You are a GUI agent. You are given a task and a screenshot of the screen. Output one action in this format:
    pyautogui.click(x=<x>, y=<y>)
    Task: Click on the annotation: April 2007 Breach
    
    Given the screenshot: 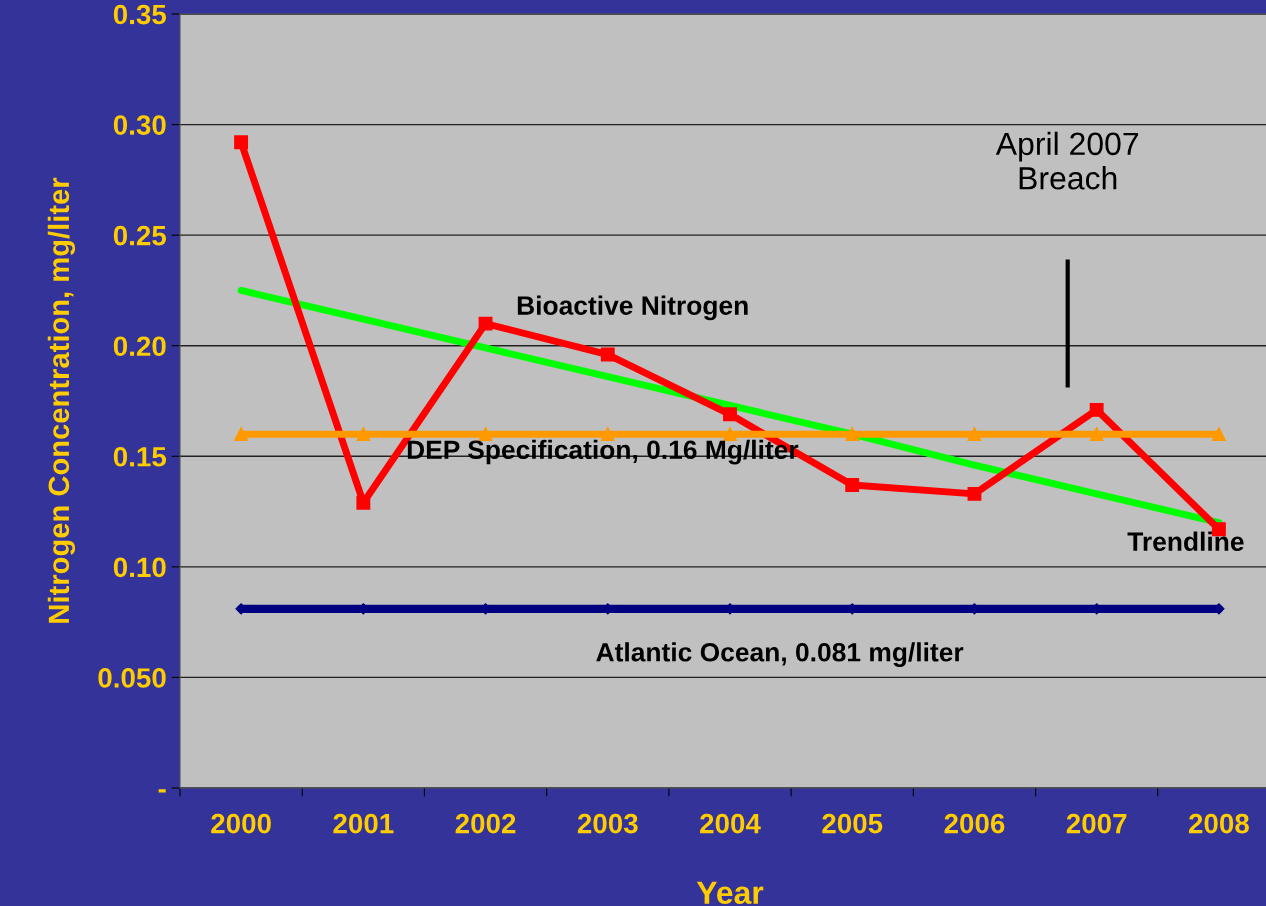 What is the action you would take?
    pyautogui.click(x=1067, y=160)
    